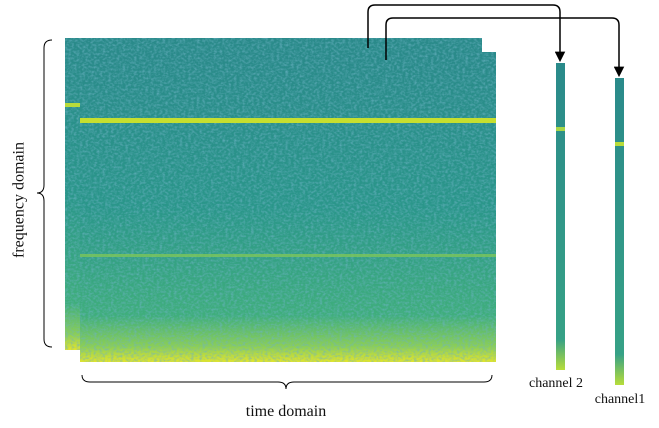 The image size is (659, 428). Describe the element at coordinates (560, 216) in the screenshot. I see `channel-2-strip` at that location.